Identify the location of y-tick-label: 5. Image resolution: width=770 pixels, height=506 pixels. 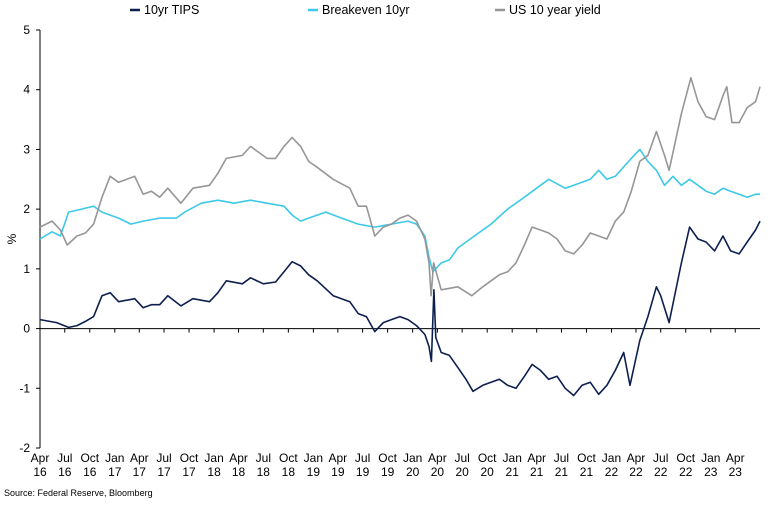
(26, 30).